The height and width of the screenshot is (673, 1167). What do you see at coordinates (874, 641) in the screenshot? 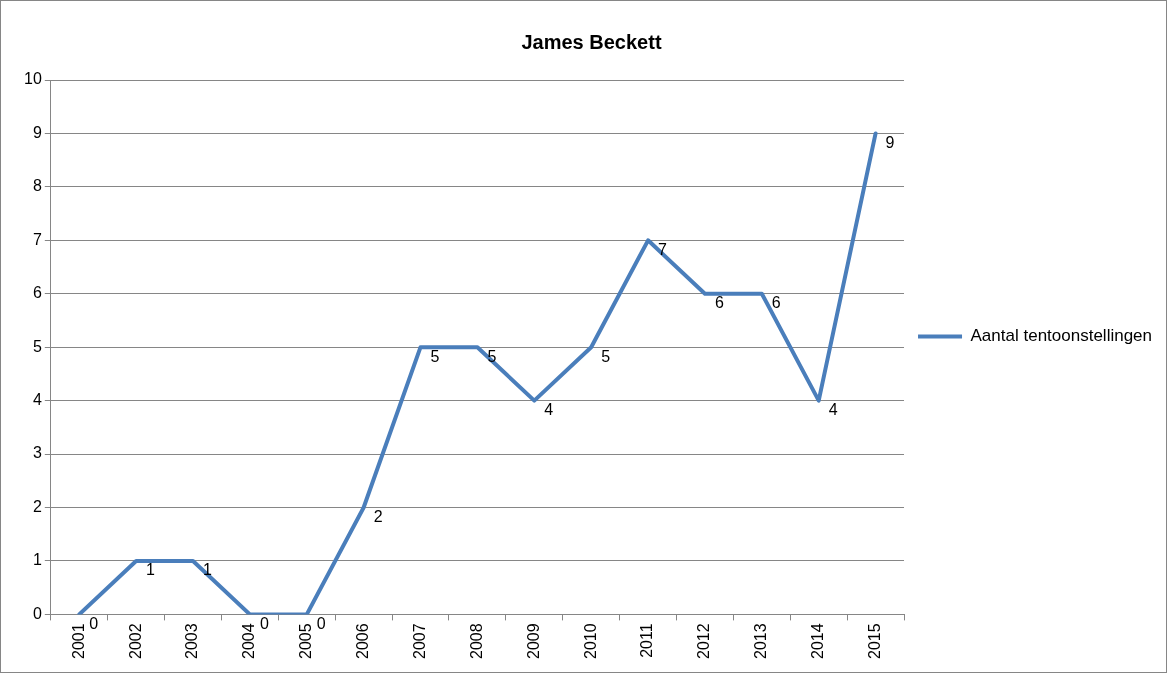
I see `x-tick-label: 2015` at bounding box center [874, 641].